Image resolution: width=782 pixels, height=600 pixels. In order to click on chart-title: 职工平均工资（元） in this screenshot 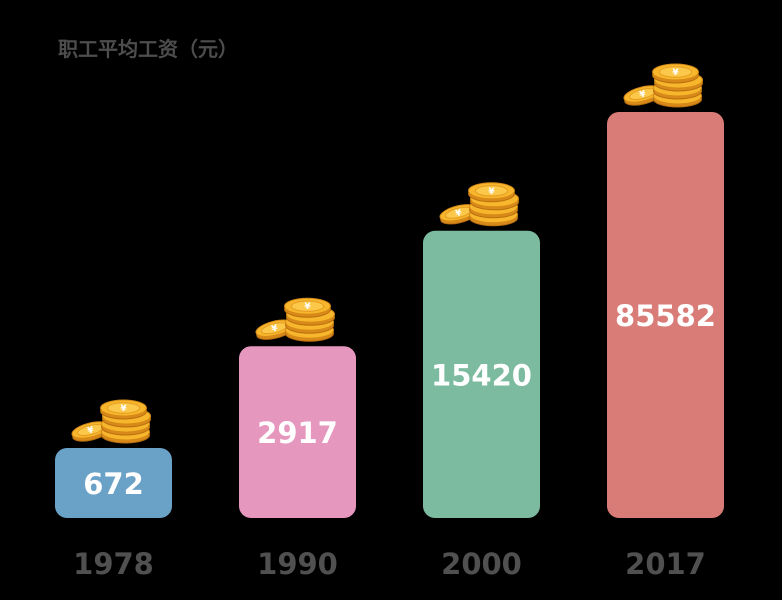, I will do `click(148, 49)`.